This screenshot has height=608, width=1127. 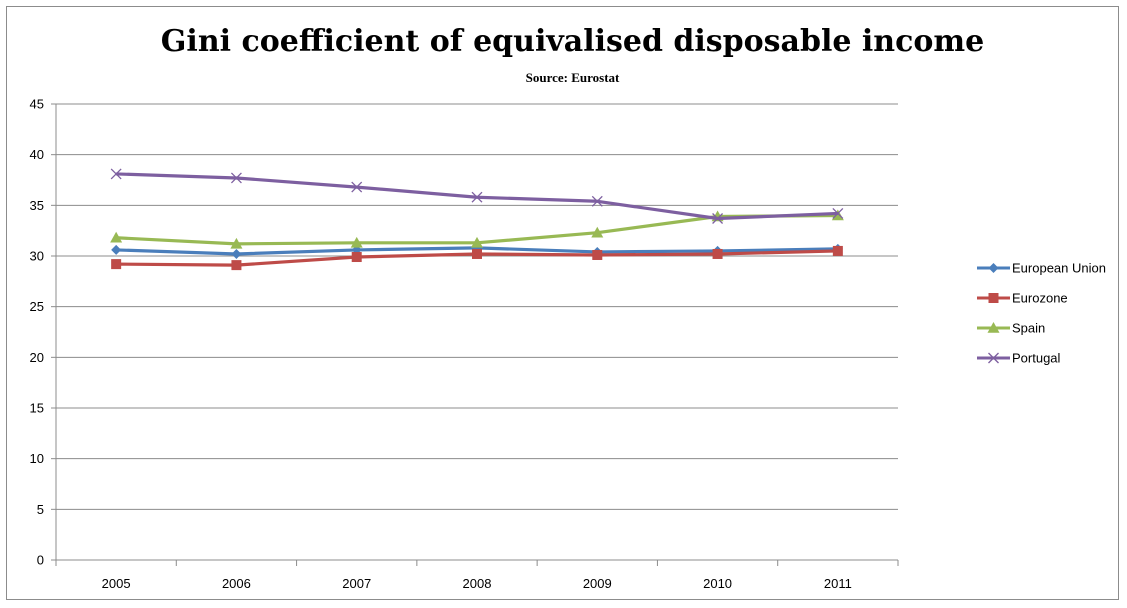 I want to click on y-tick-label: 30, so click(x=37, y=256).